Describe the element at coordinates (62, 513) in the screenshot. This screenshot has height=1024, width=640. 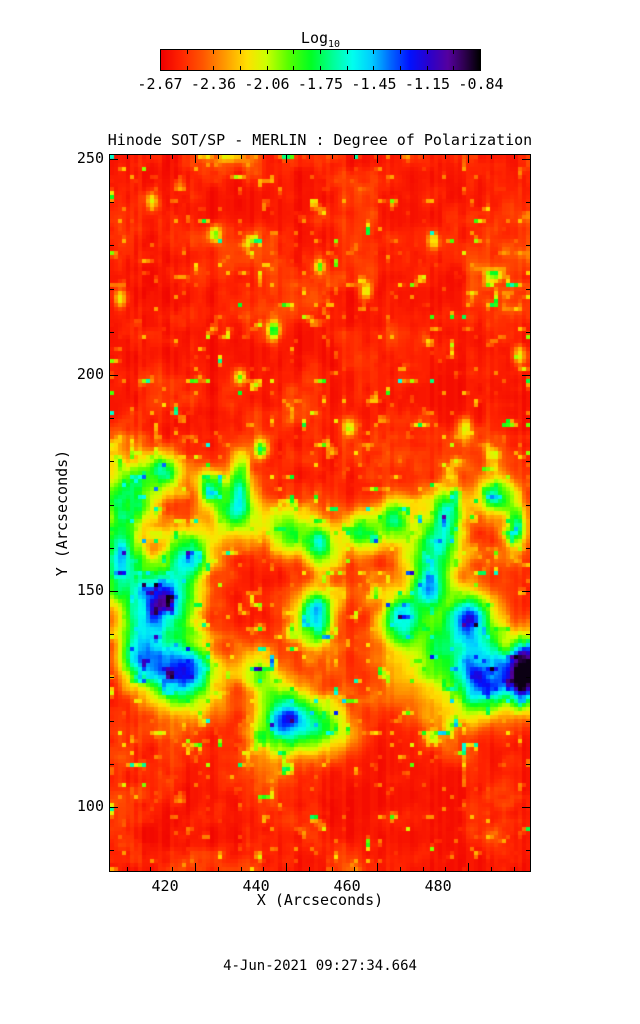
I see `y-axis-label: Y (Arcseconds)` at that location.